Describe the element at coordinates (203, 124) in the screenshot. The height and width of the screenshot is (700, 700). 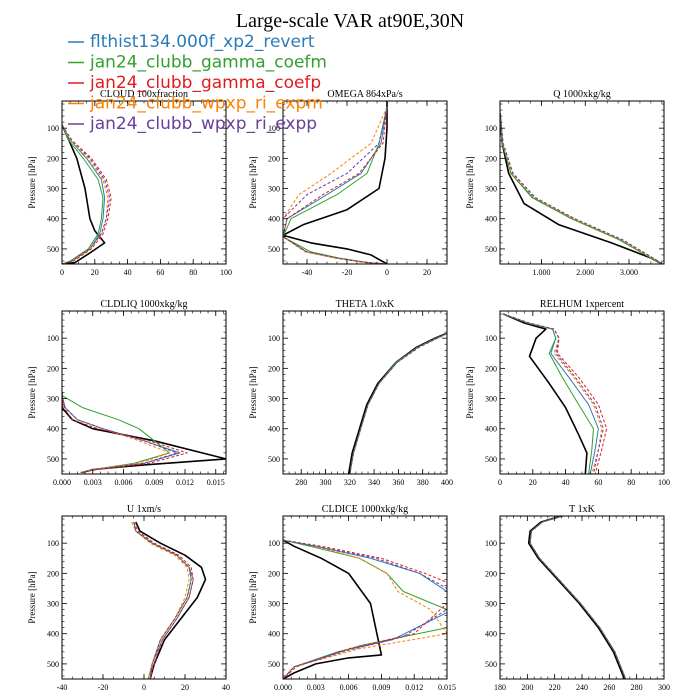
I see `legend-entry: jan24_clubb_wpxp_ri_expp` at that location.